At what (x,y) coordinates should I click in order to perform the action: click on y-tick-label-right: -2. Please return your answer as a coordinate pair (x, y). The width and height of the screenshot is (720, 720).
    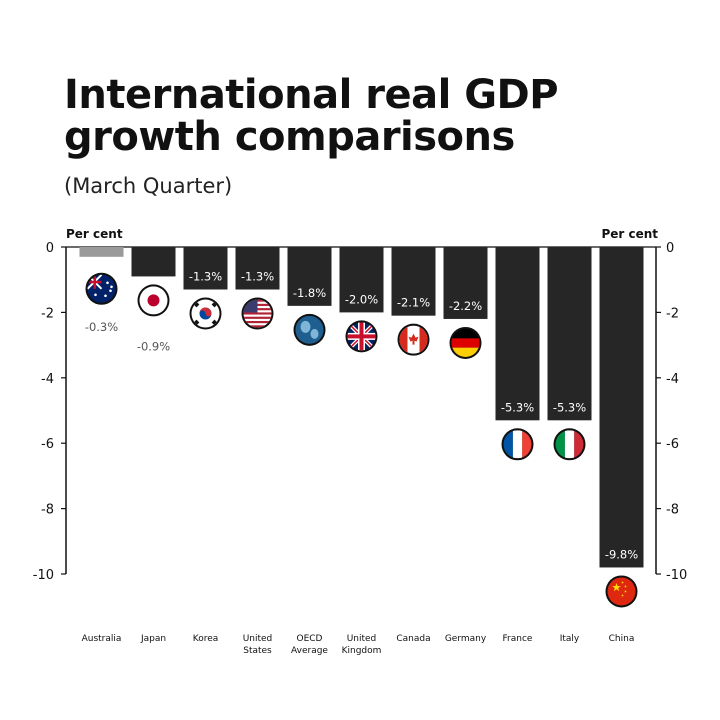
    Looking at the image, I should click on (672, 313).